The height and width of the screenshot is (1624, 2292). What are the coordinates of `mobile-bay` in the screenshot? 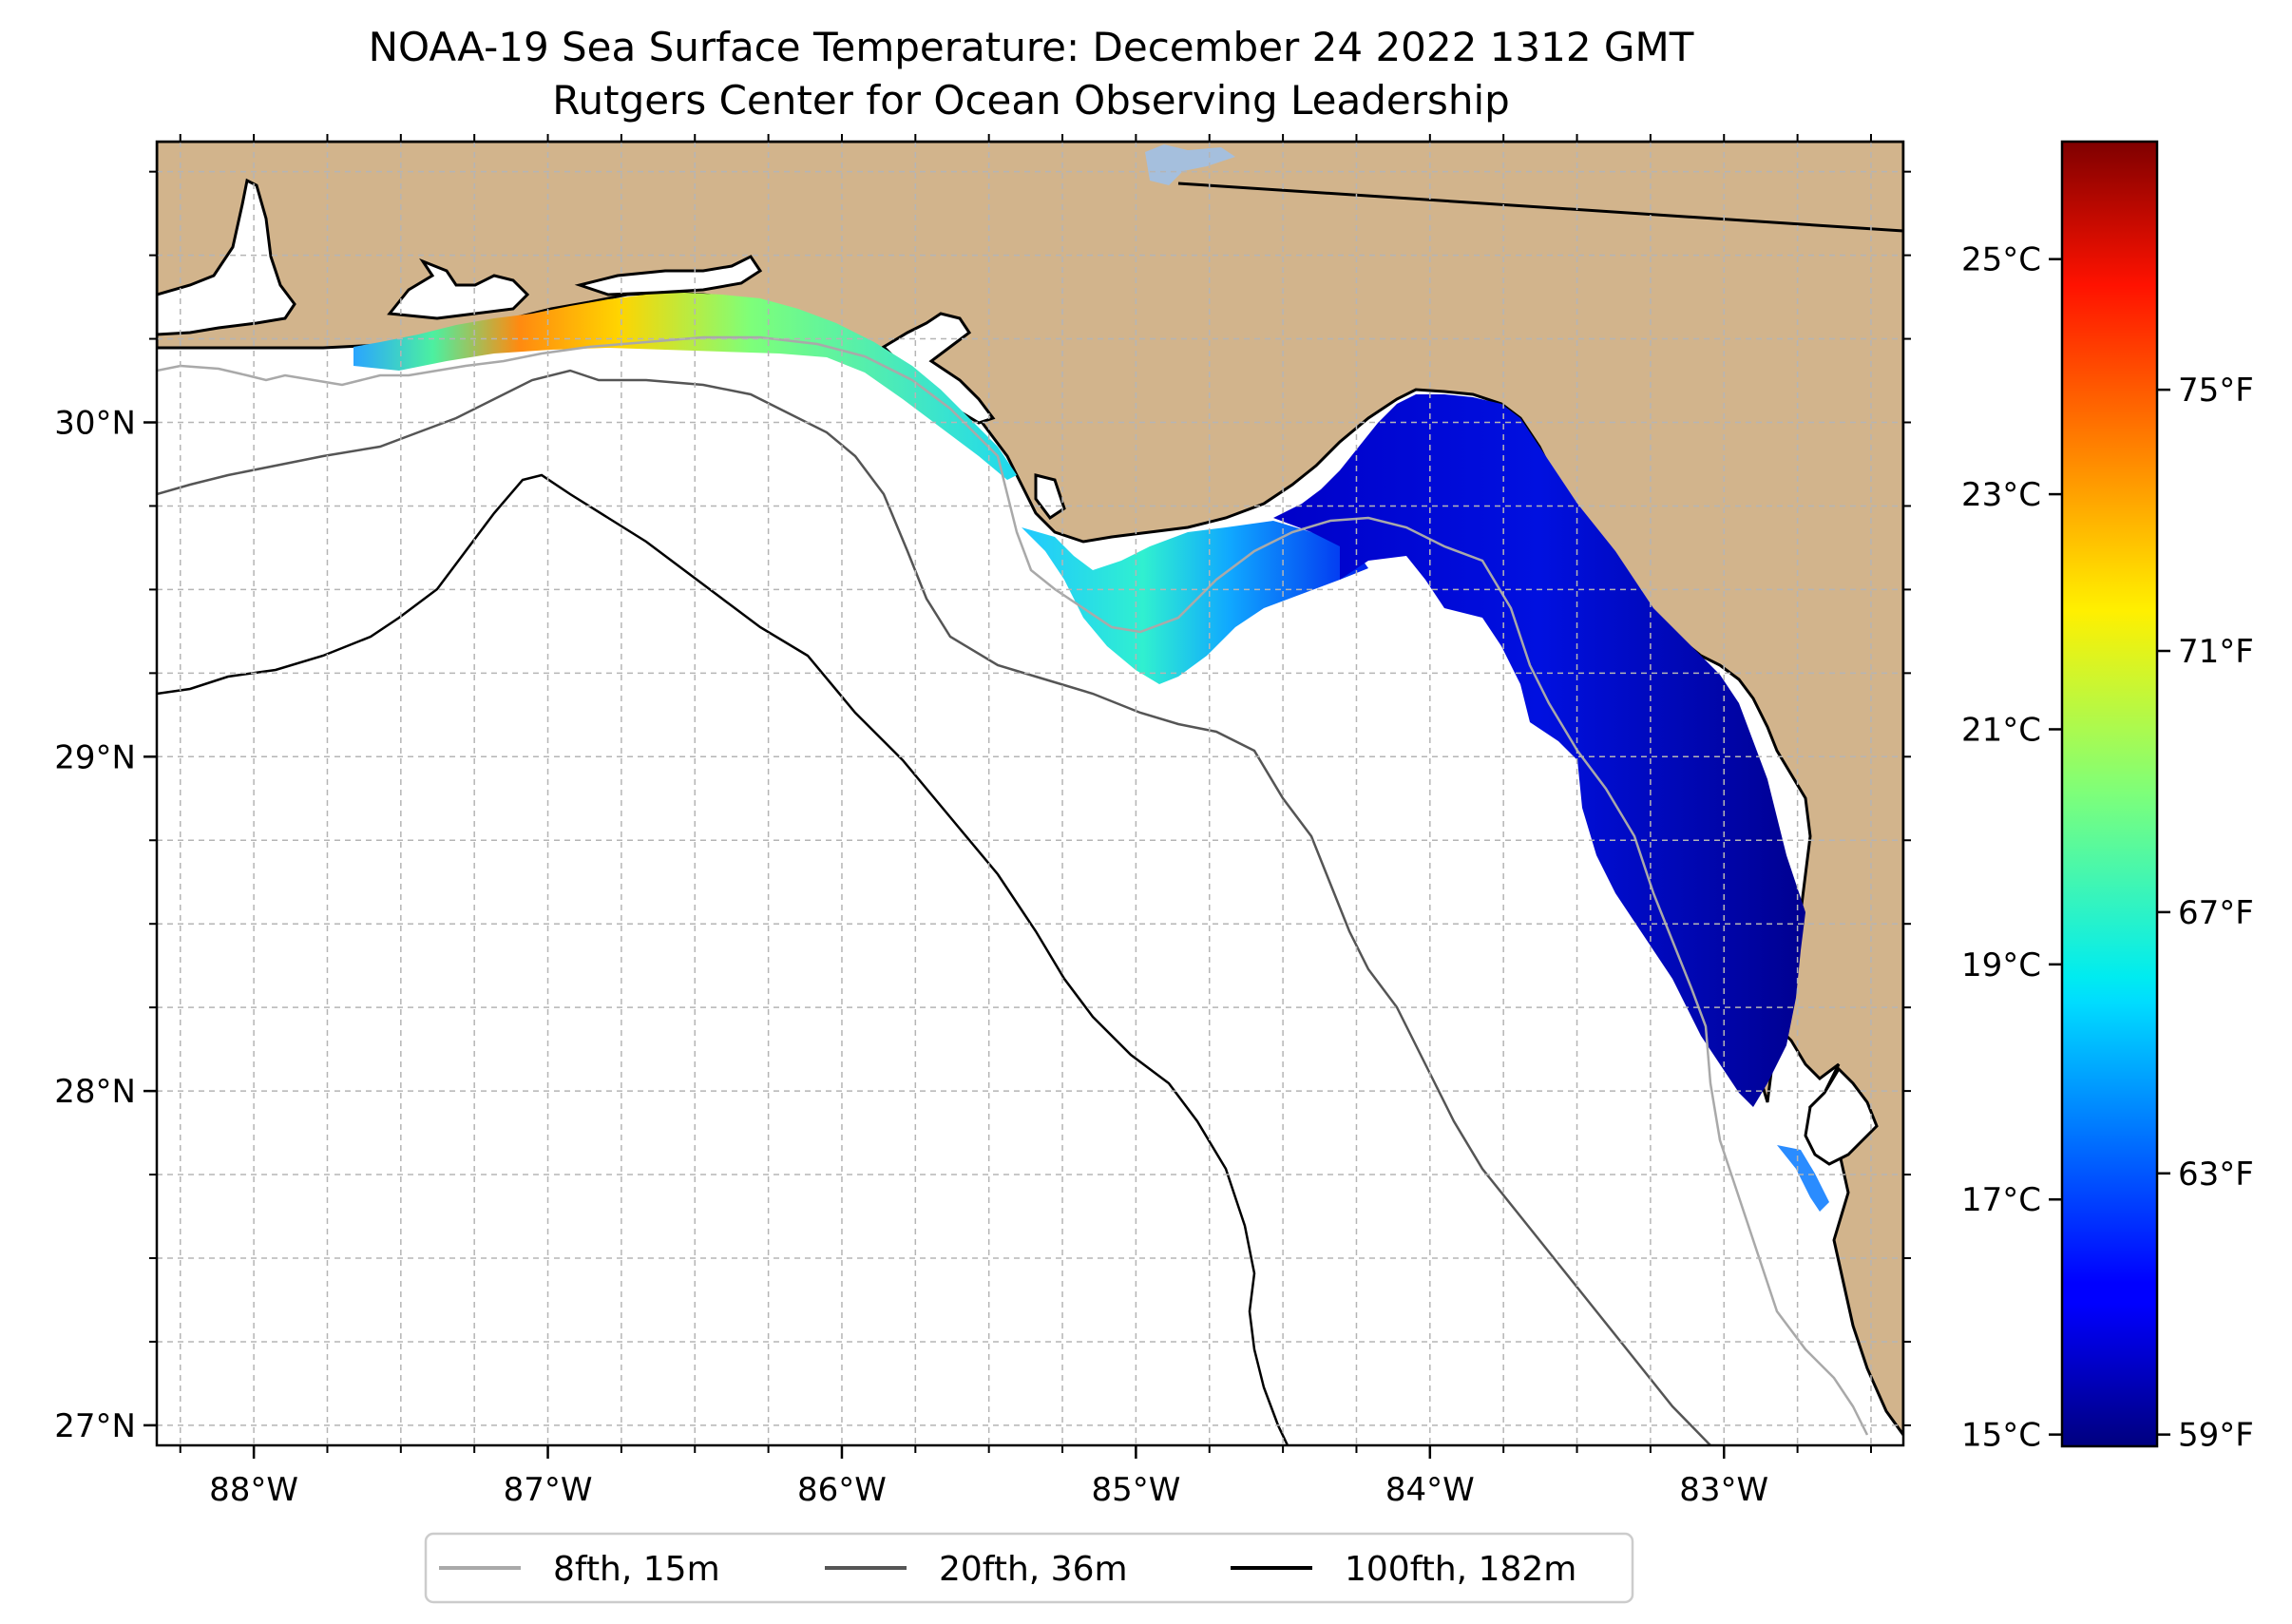 It's located at (226, 257).